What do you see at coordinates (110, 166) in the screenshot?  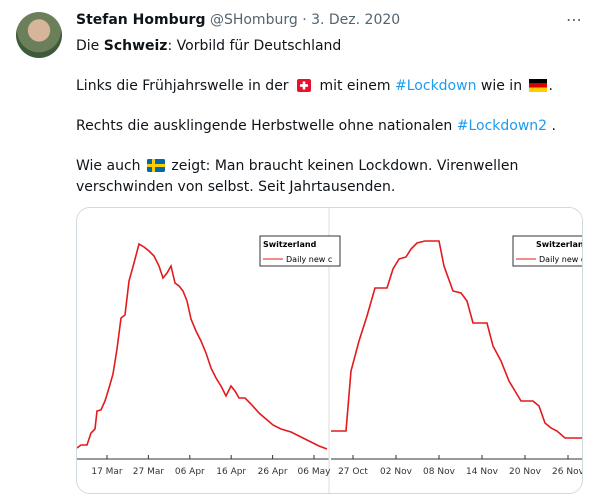 I see `text: Wie auch` at bounding box center [110, 166].